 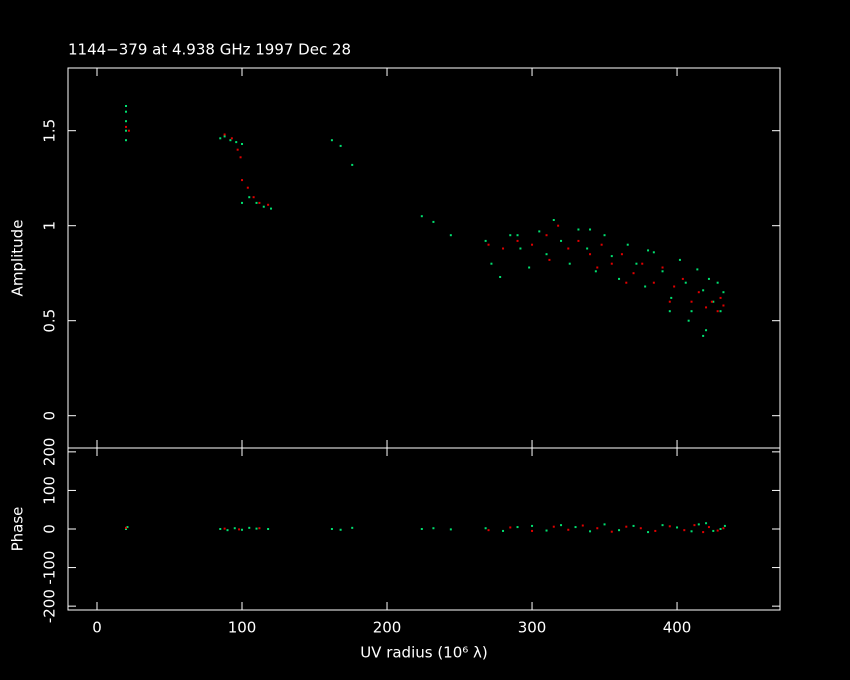 What do you see at coordinates (50, 529) in the screenshot?
I see `y-tick-label: 0` at bounding box center [50, 529].